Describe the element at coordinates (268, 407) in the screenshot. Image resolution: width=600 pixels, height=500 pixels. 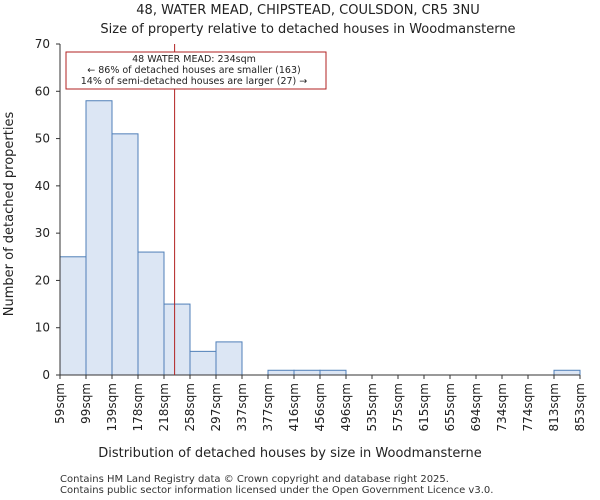
I see `x-tick-label: 377sqm` at that location.